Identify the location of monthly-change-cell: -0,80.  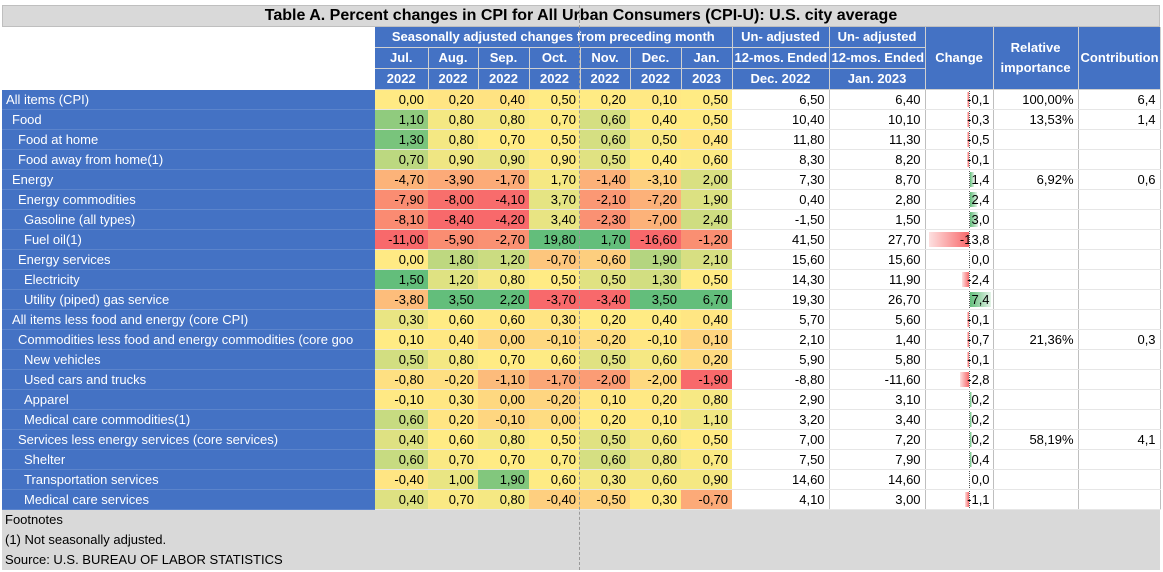
(401, 379).